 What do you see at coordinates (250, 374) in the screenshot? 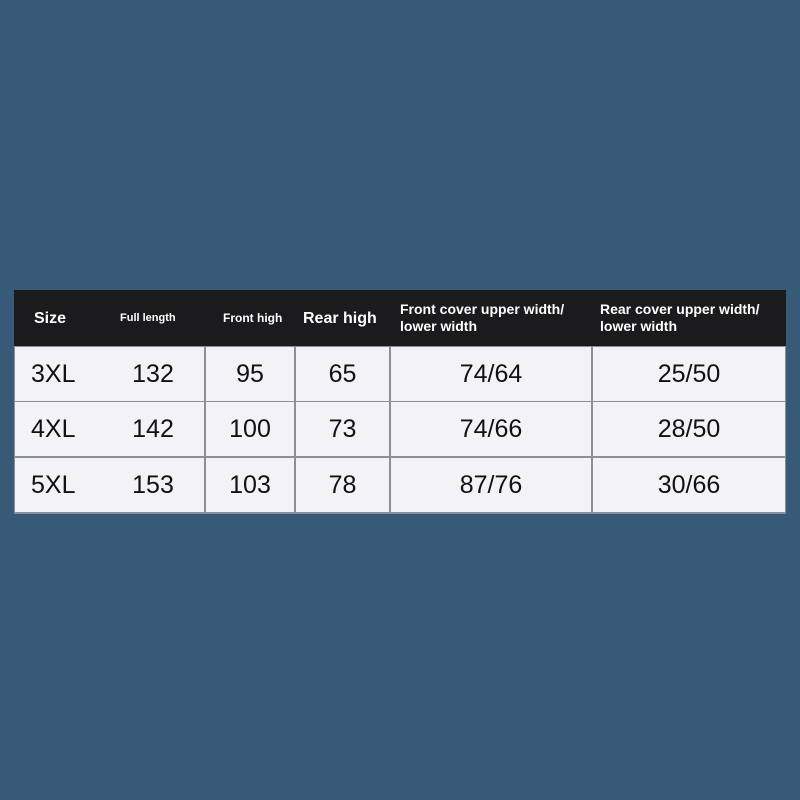
I see `table-cell: 95` at bounding box center [250, 374].